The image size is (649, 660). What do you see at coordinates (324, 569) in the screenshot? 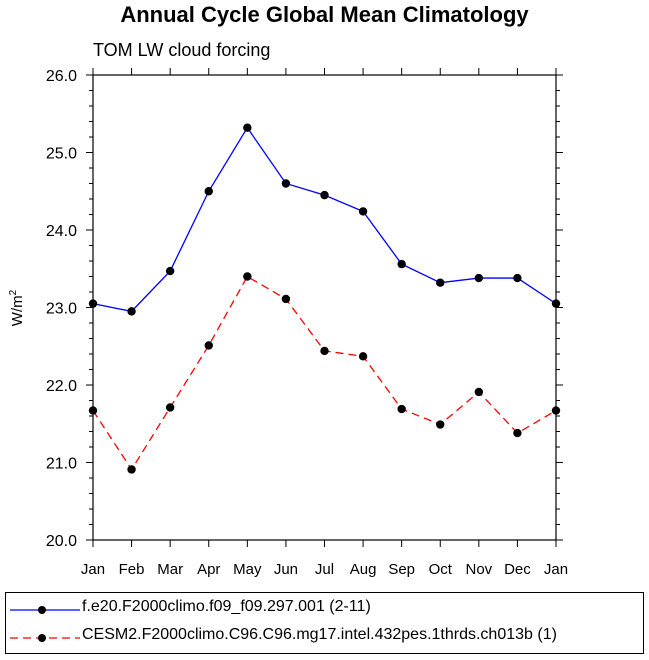
I see `x-tick-label: Jul` at bounding box center [324, 569].